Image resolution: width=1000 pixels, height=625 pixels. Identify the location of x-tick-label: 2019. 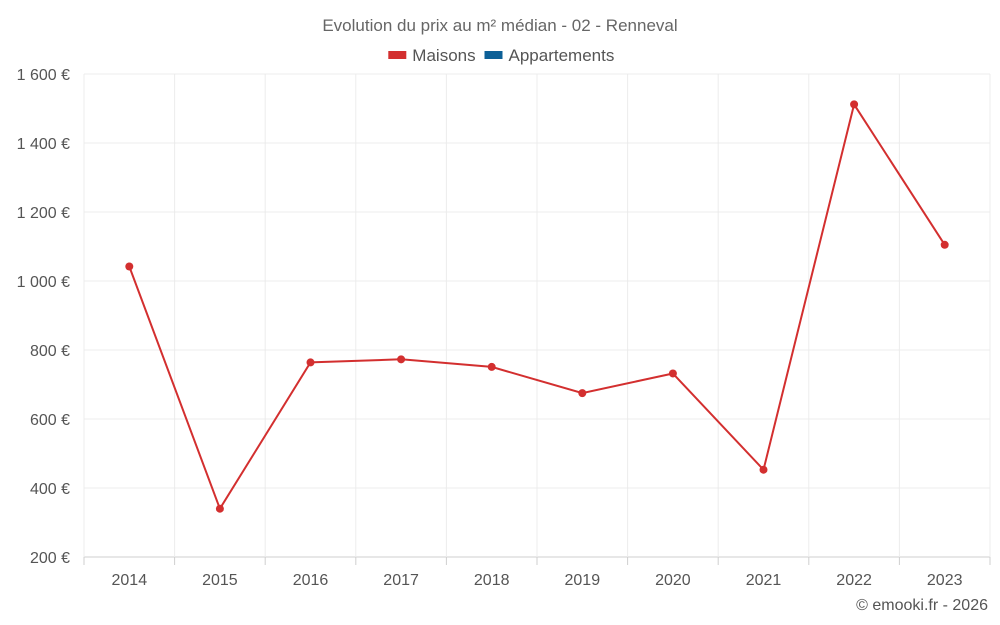
(583, 580).